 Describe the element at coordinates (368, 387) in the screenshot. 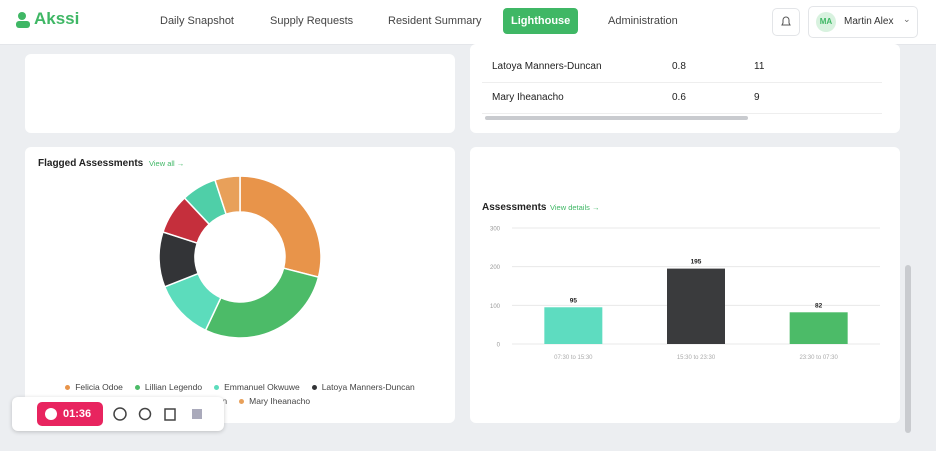

I see `legend-label: Latoya Manners-Duncan` at that location.